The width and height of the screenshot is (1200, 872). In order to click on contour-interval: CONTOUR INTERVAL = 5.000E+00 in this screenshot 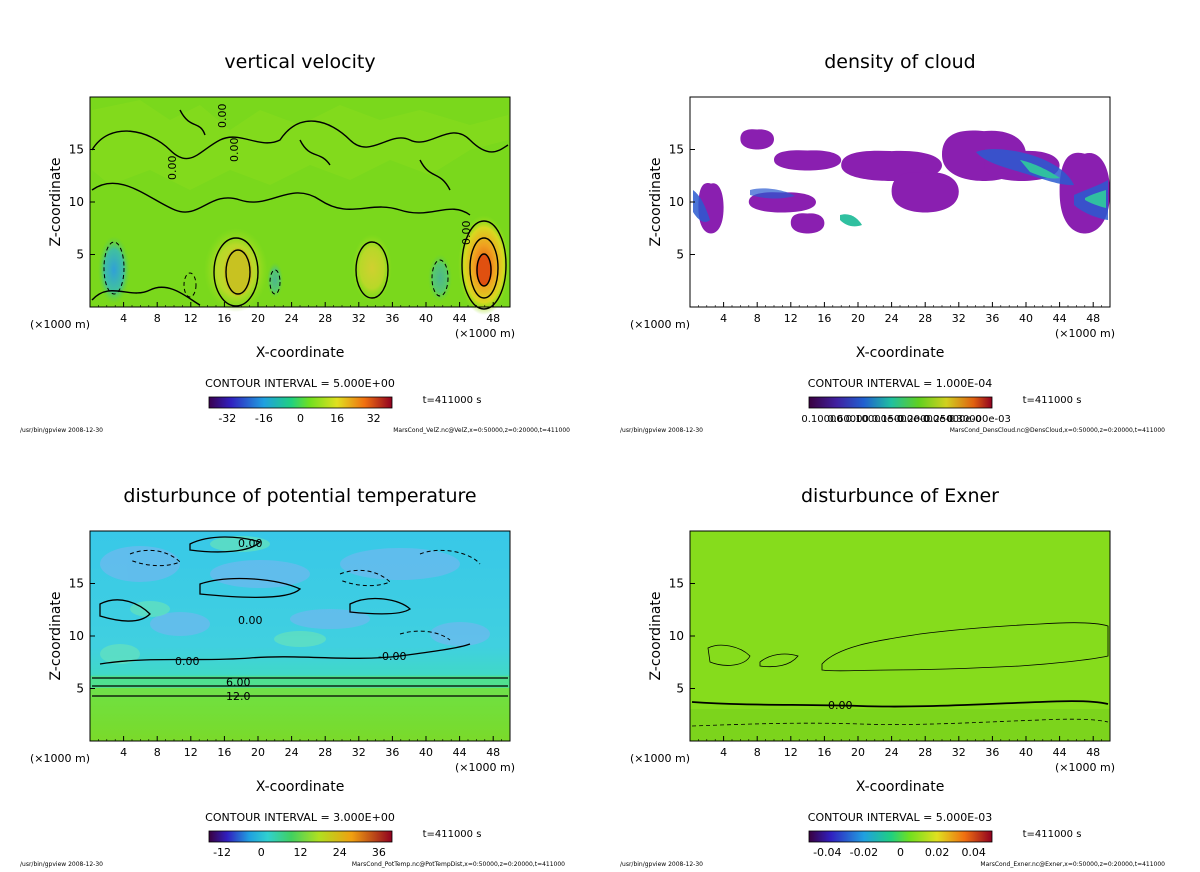, I will do `click(300, 383)`.